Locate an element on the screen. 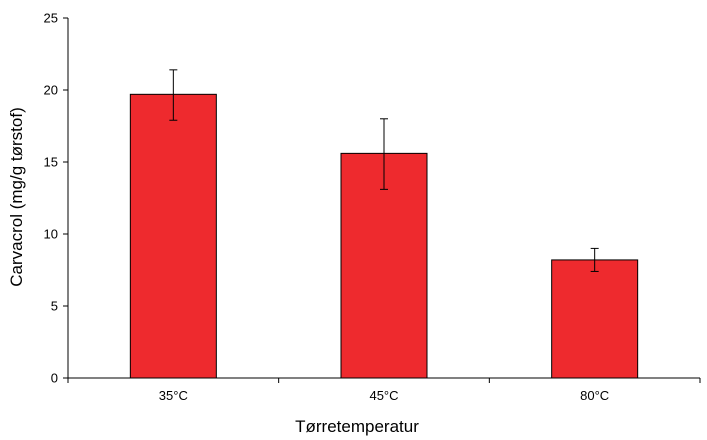 The image size is (707, 440). x-ticks: 35°C 45°C 80°C is located at coordinates (384, 390).